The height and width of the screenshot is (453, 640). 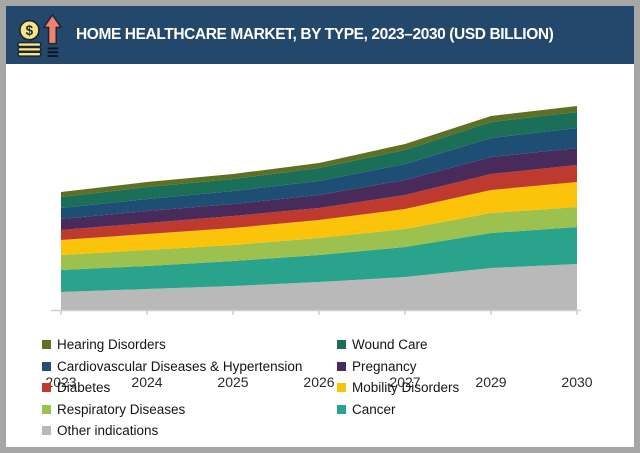 I want to click on legend-item-mobility-disorders: Mobility Disorders, so click(x=477, y=387).